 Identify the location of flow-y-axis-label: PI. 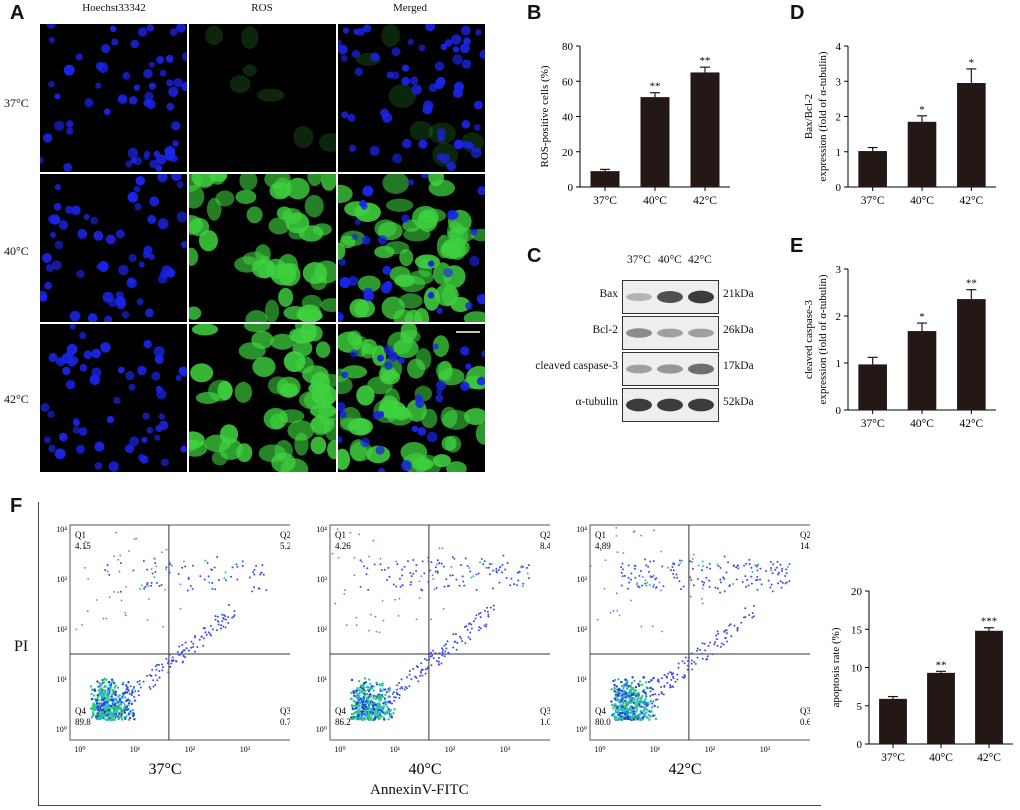
(21, 646).